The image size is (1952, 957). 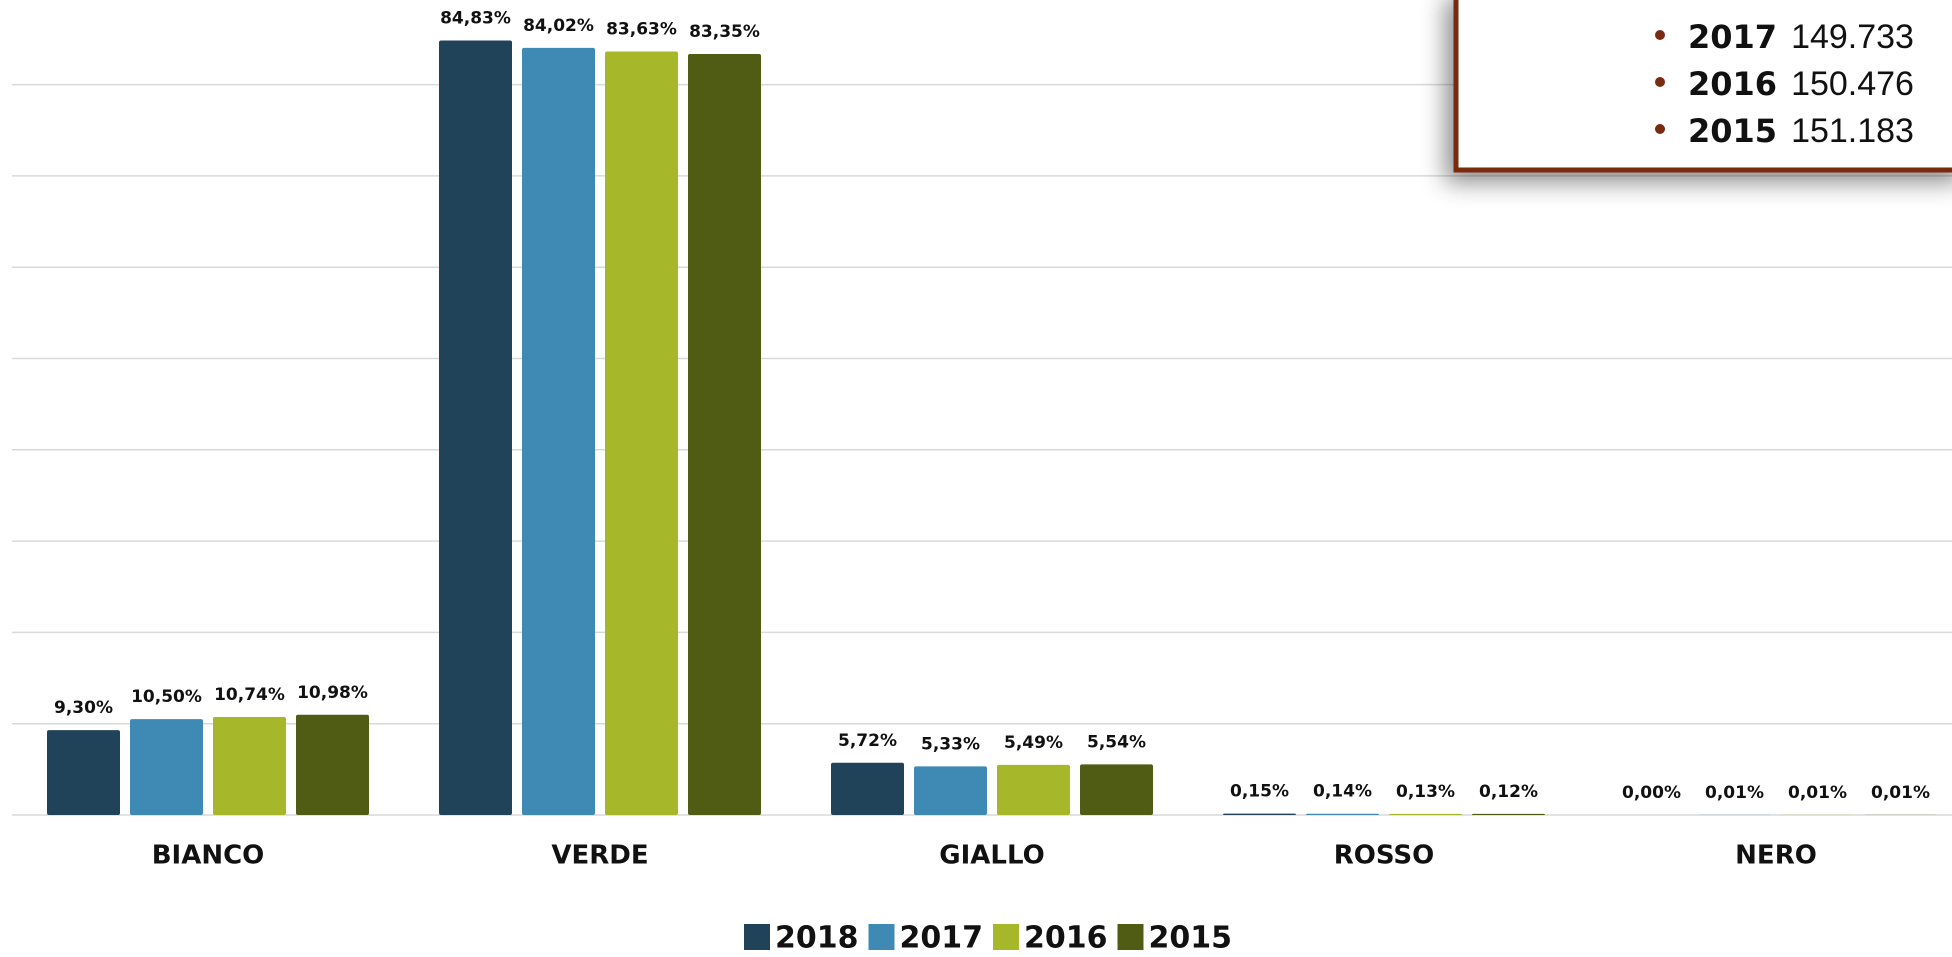 I want to click on value-label: 5,72%, so click(x=867, y=741).